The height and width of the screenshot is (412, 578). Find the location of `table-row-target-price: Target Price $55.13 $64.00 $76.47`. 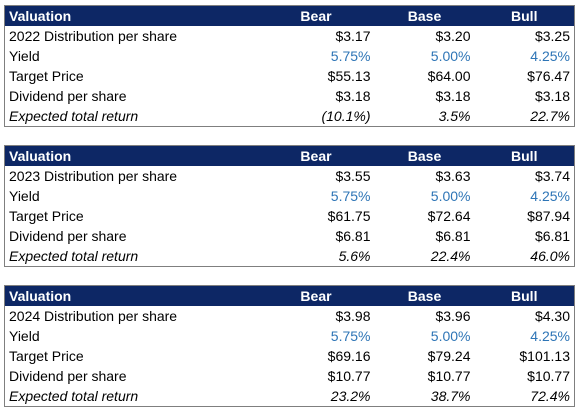

table-row-target-price: Target Price $55.13 $64.00 $76.47 is located at coordinates (290, 76).